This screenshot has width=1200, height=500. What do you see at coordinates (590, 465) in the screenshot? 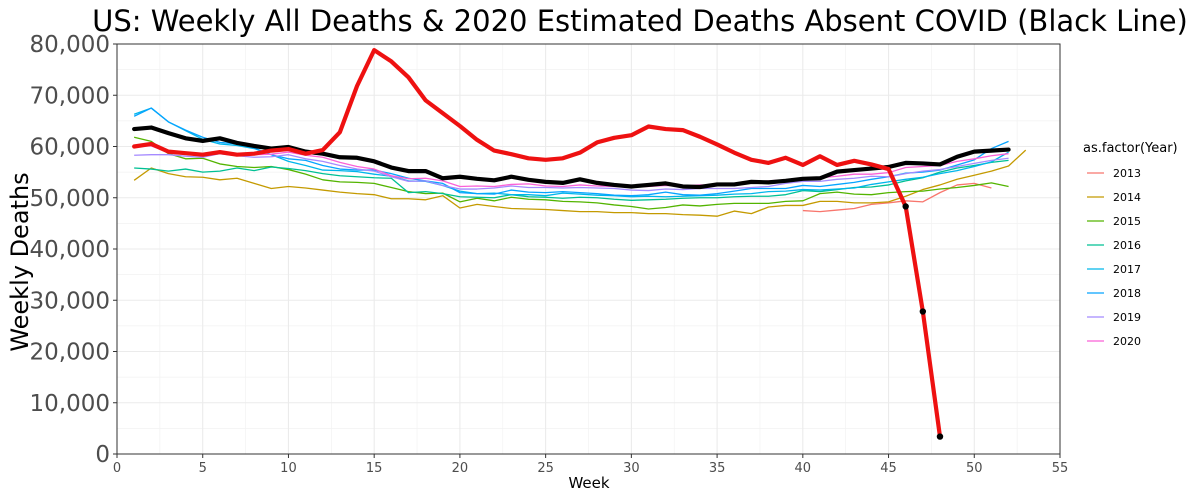
I see `x-axis: 0 5 10 15 20 25 30 35 40 45 50 55` at bounding box center [590, 465].